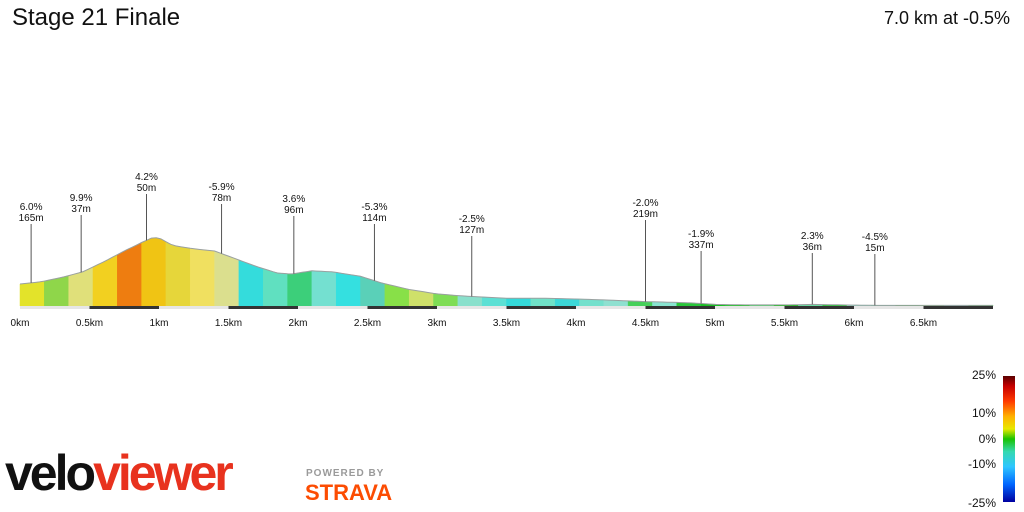  I want to click on x-tick-label: 2km, so click(298, 323).